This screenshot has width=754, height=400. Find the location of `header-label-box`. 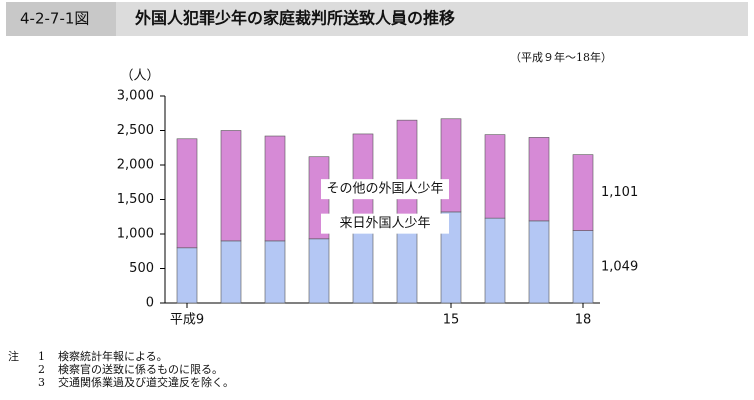

header-label-box is located at coordinates (61, 19).